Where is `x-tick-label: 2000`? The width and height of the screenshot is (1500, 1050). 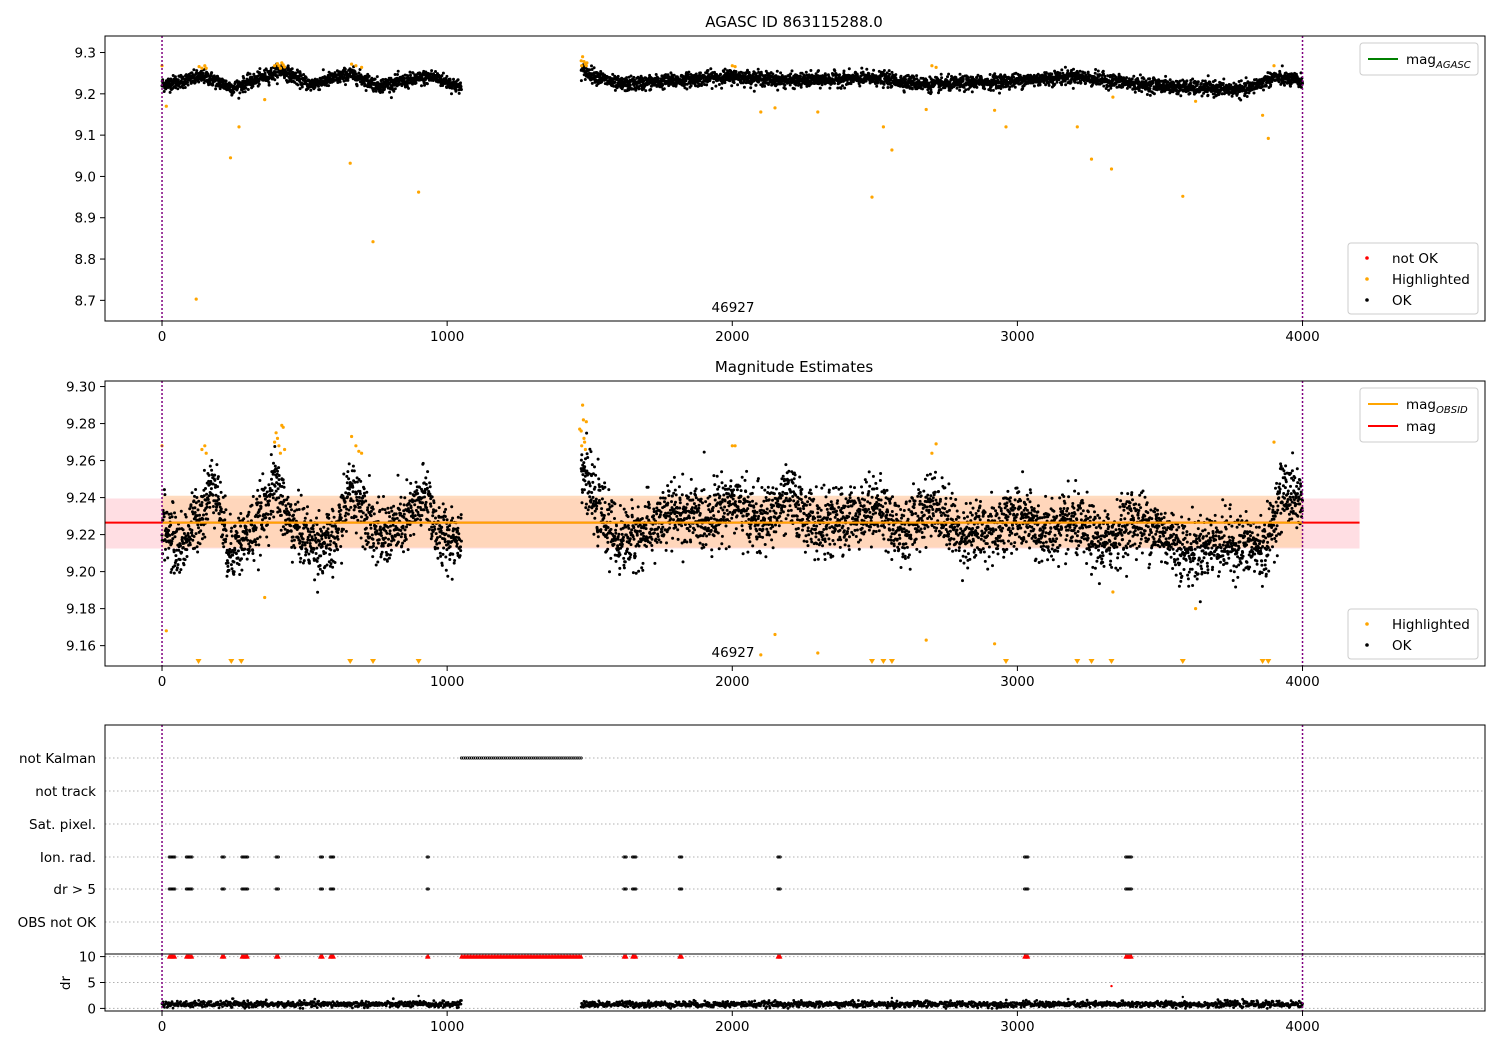 x-tick-label: 2000 is located at coordinates (732, 337).